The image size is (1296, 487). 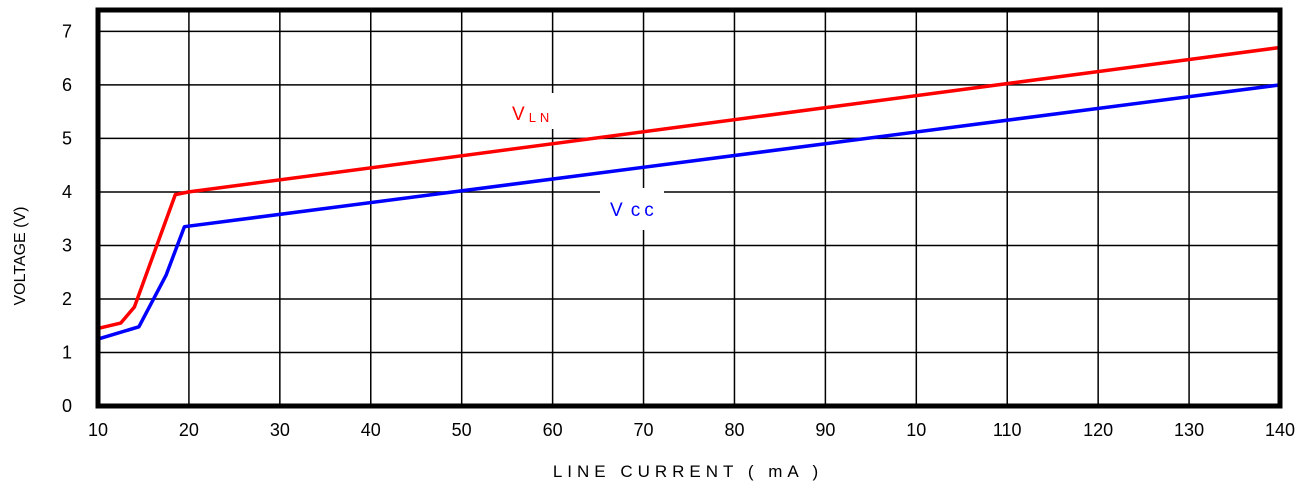 What do you see at coordinates (189, 430) in the screenshot?
I see `x-tick-label: 20` at bounding box center [189, 430].